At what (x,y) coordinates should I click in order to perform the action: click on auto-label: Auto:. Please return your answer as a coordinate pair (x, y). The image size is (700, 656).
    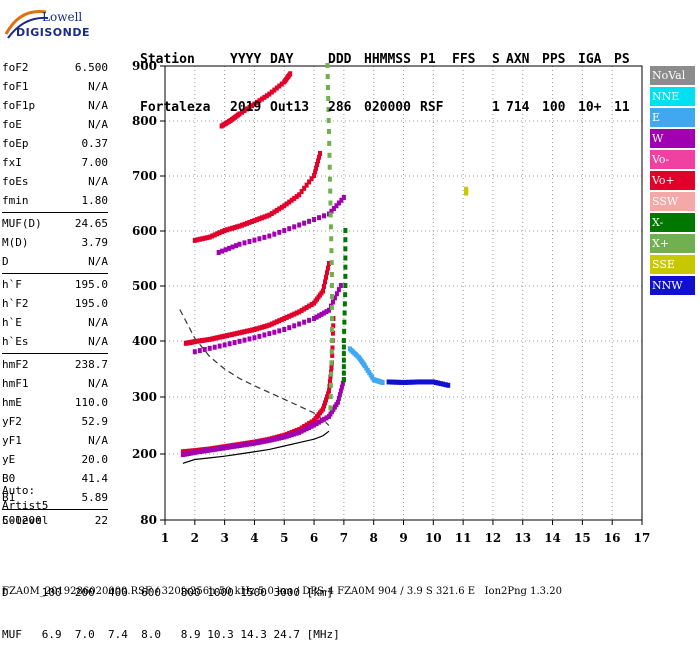
    Looking at the image, I should click on (19, 490).